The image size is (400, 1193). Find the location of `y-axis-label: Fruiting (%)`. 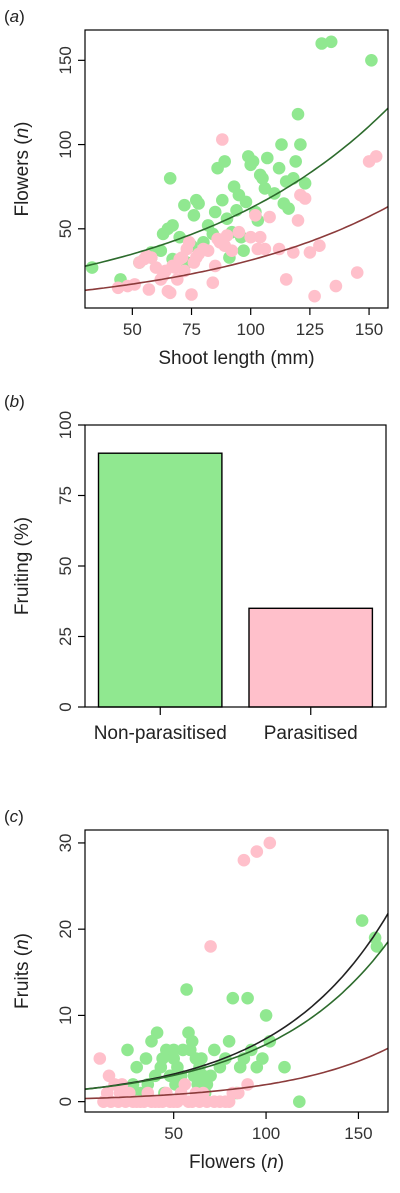

y-axis-label: Fruiting (%) is located at coordinates (22, 566).